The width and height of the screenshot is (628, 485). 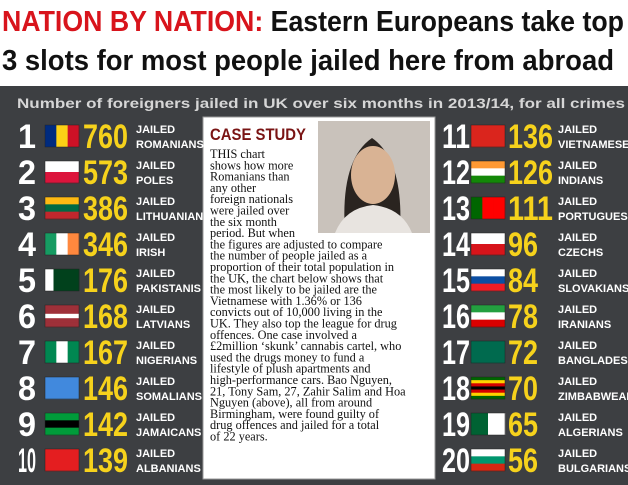 What do you see at coordinates (296, 244) in the screenshot?
I see `case-study-line: the figures are adjusted to compare` at bounding box center [296, 244].